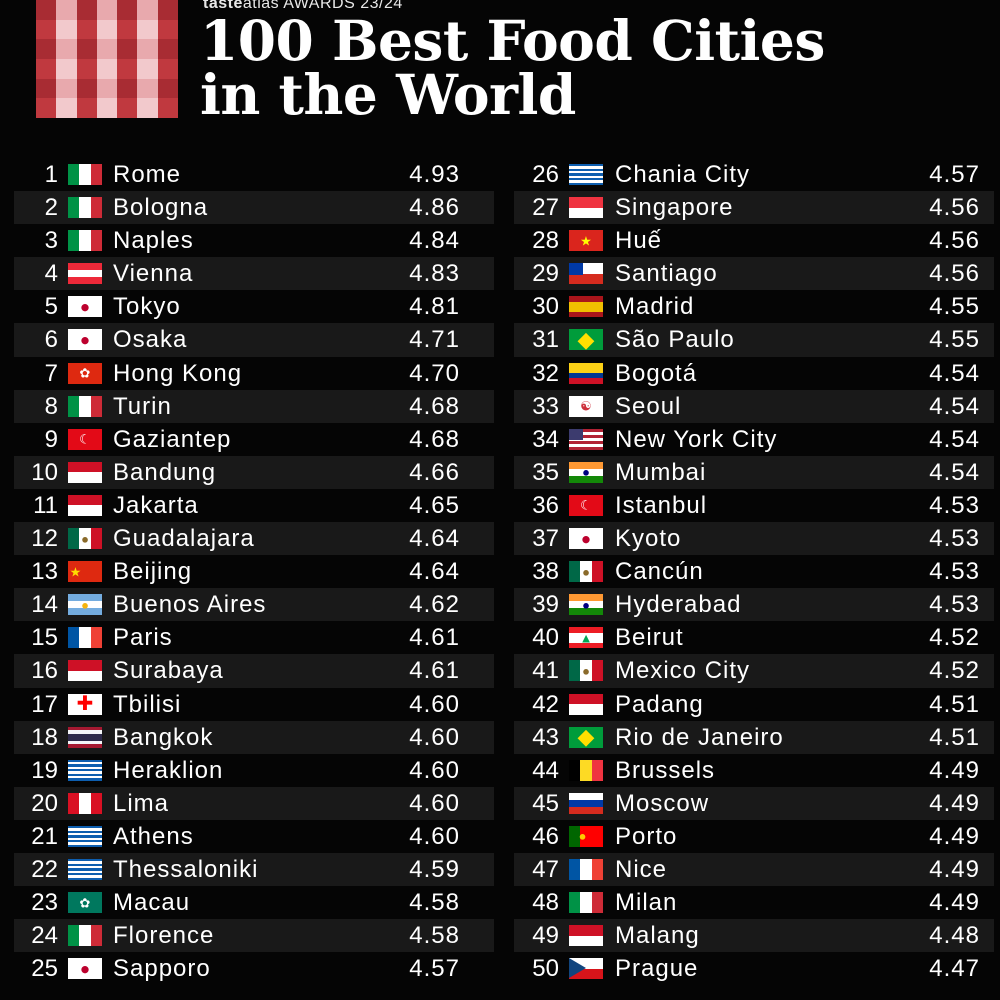  What do you see at coordinates (254, 605) in the screenshot?
I see `ranking-row: 14 ● Buenos Aires 4.62` at bounding box center [254, 605].